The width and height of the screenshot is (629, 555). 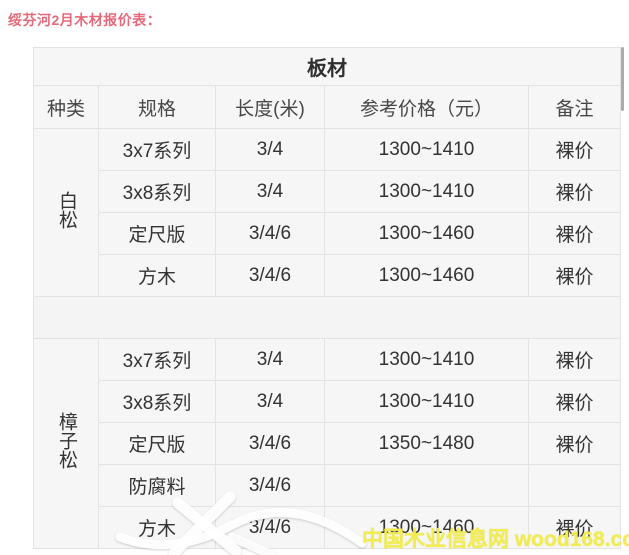 What do you see at coordinates (66, 107) in the screenshot?
I see `col-header-species: 种类` at bounding box center [66, 107].